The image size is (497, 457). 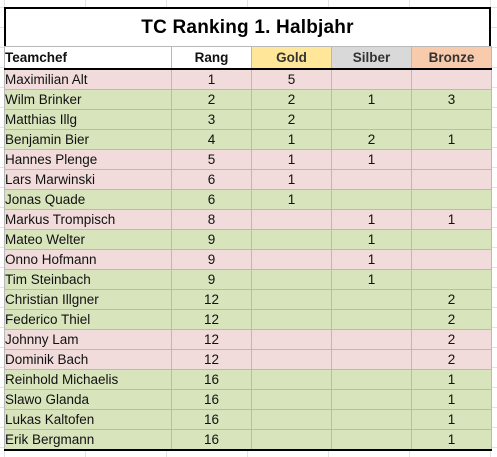 I want to click on header-teamchef: Teamchef, so click(x=88, y=58).